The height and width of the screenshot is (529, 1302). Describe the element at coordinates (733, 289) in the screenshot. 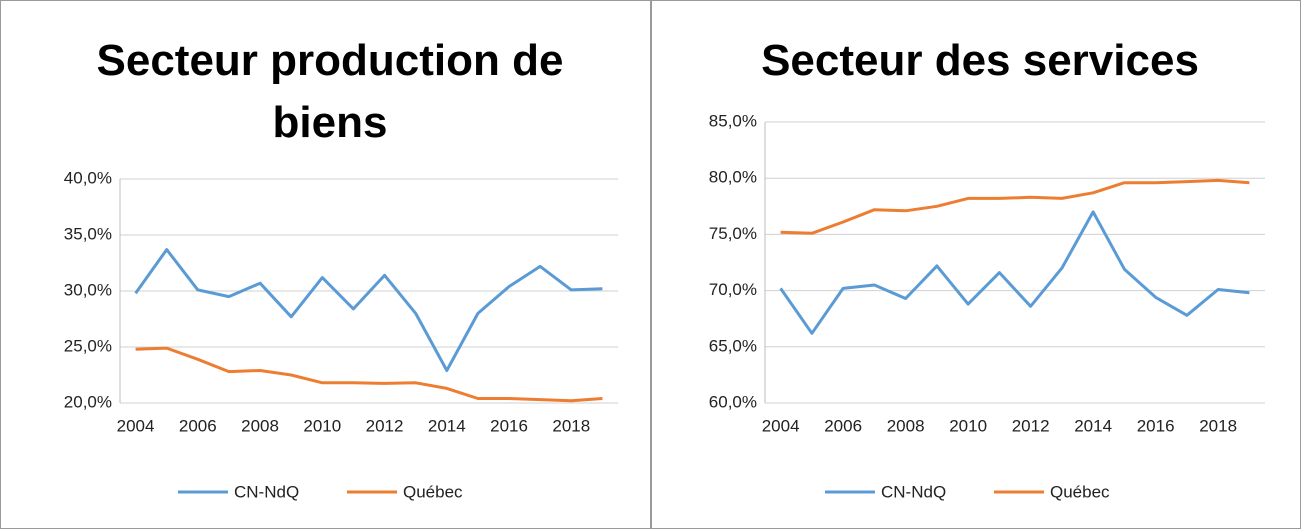

I see `y-tick-label: 70,0%` at that location.